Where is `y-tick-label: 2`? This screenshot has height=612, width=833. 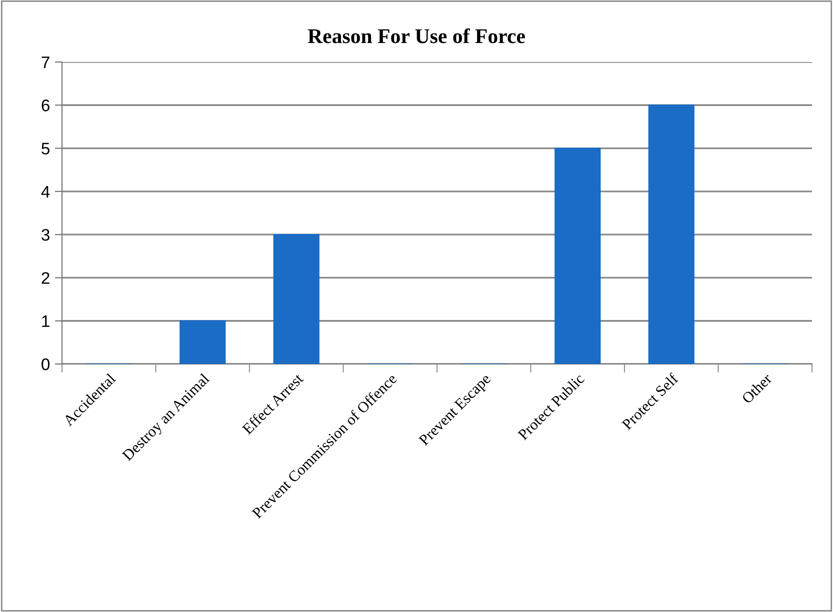
y-tick-label: 2 is located at coordinates (46, 278).